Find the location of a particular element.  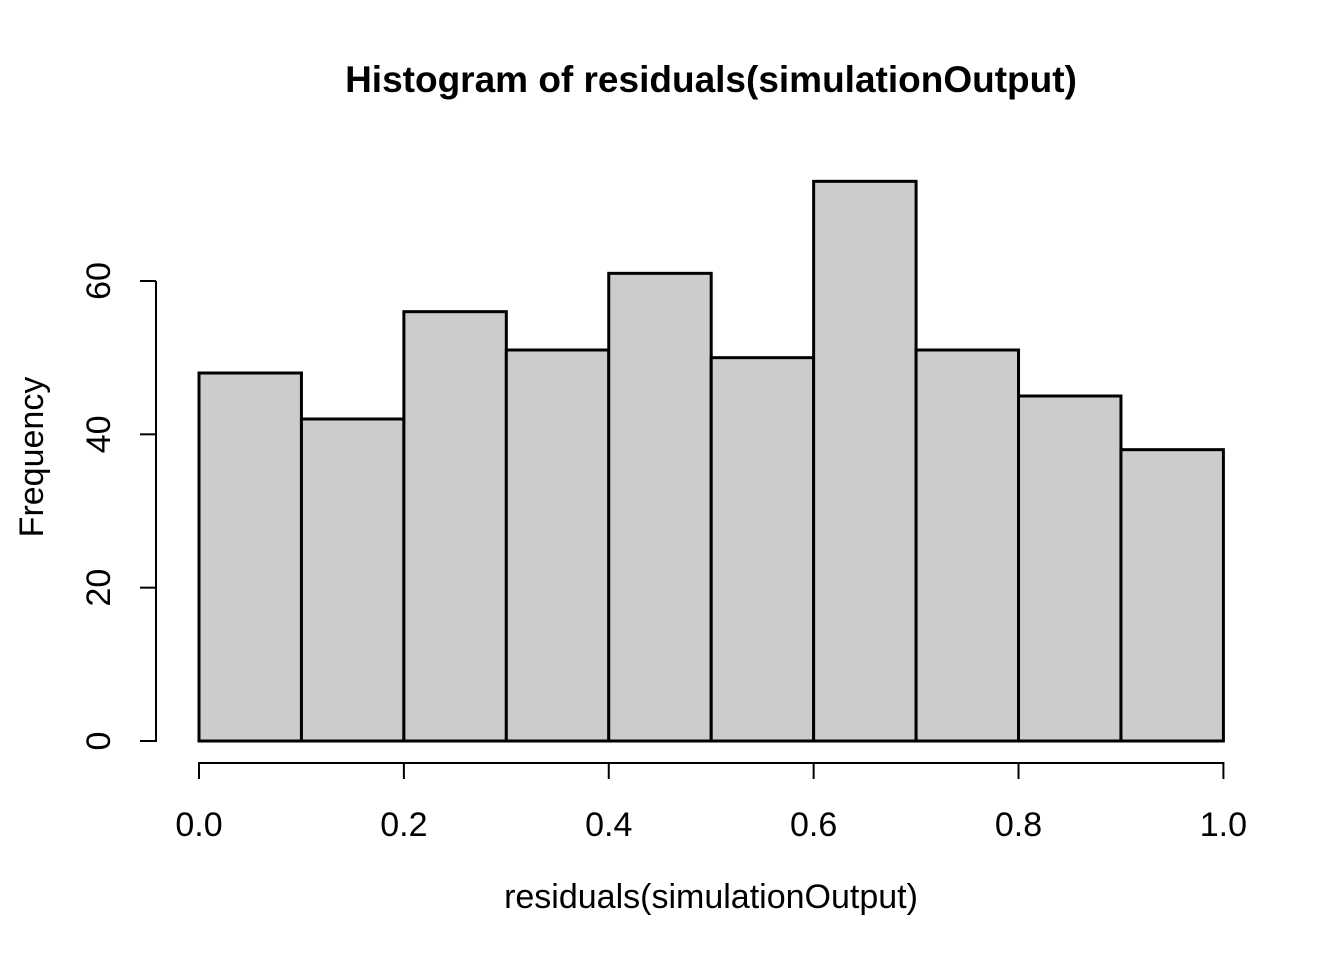

x-tick-label-2: 0.4 is located at coordinates (608, 825).